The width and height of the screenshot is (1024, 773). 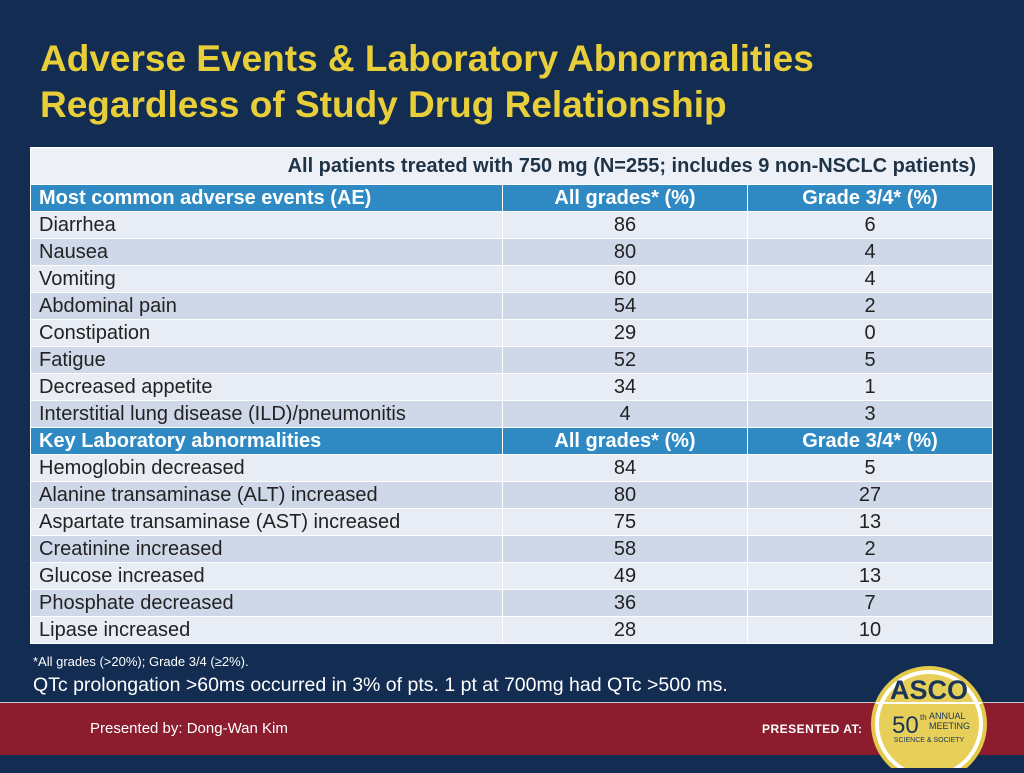 I want to click on cell-value: 10, so click(x=870, y=630).